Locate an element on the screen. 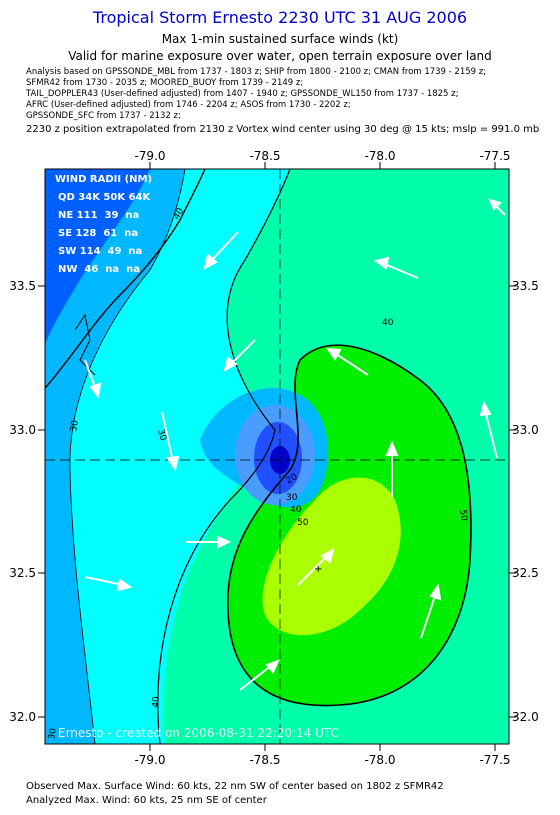 Image resolution: width=560 pixels, height=815 pixels. wind-radii-row-ne: NE 111 39 na is located at coordinates (98, 215).